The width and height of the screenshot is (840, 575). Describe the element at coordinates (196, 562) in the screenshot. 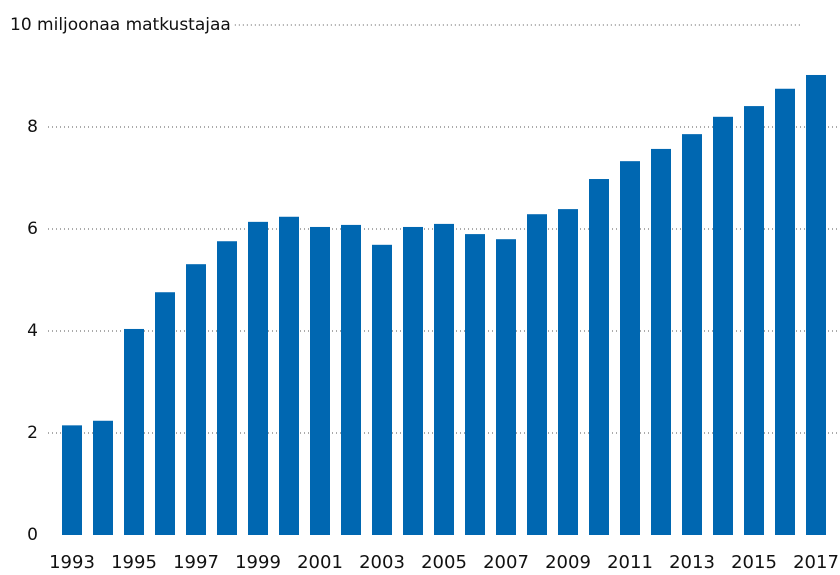

I see `x-tick-label: 1997` at that location.